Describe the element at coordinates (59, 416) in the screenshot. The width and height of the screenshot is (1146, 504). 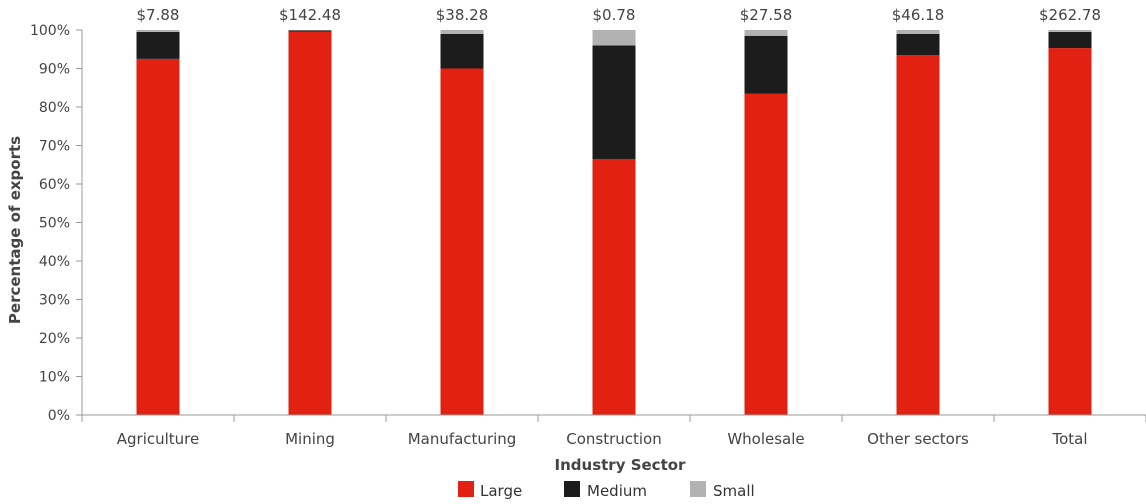
I see `y-tick-label: 0%` at that location.